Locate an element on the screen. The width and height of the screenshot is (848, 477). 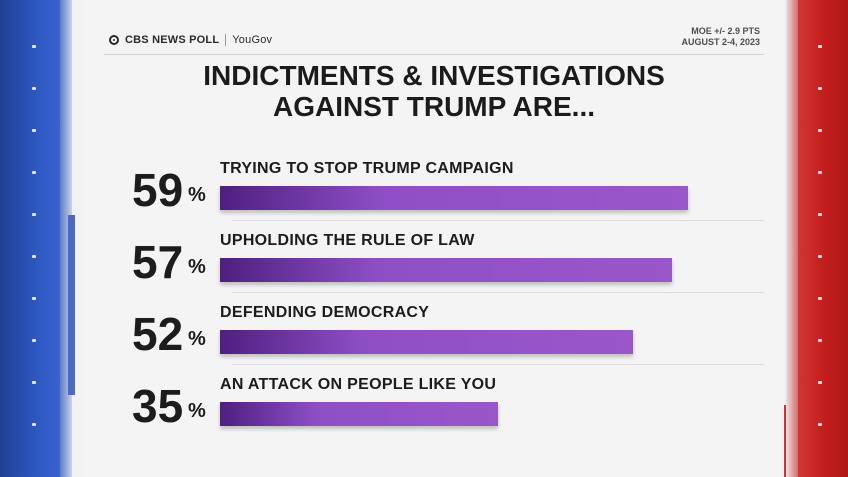
bar-row: 59% TRYING TO STOP TRUMP CAMPAIGN is located at coordinates (434, 185).